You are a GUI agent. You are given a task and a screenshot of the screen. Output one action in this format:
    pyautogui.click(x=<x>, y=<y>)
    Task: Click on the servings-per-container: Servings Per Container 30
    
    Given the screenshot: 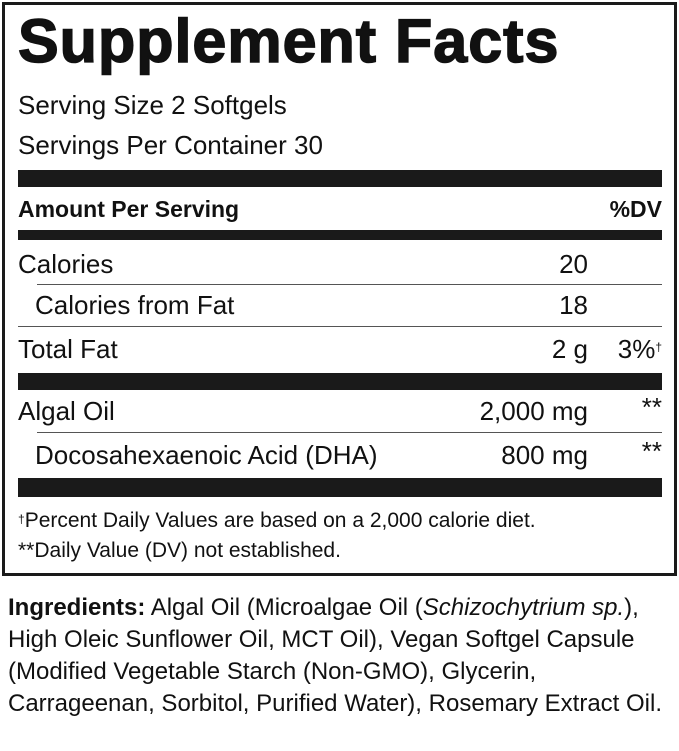 What is the action you would take?
    pyautogui.click(x=170, y=145)
    